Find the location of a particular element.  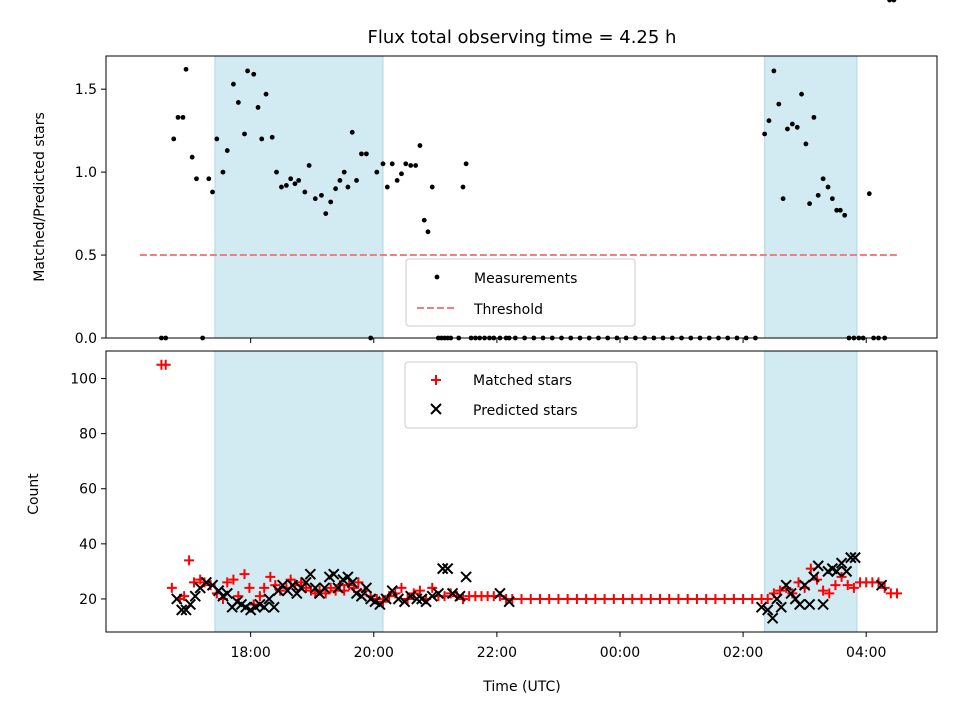

y-tick-label: 1.0 is located at coordinates (86, 173).